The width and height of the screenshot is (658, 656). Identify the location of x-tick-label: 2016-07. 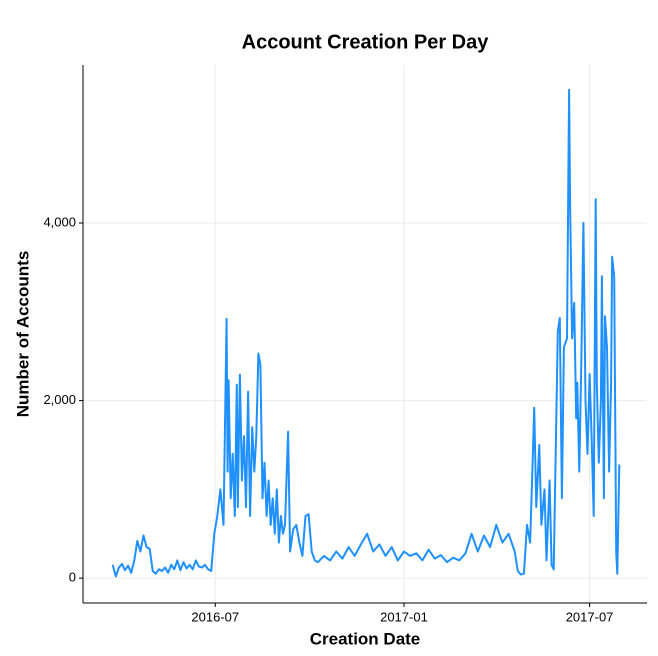
(215, 616).